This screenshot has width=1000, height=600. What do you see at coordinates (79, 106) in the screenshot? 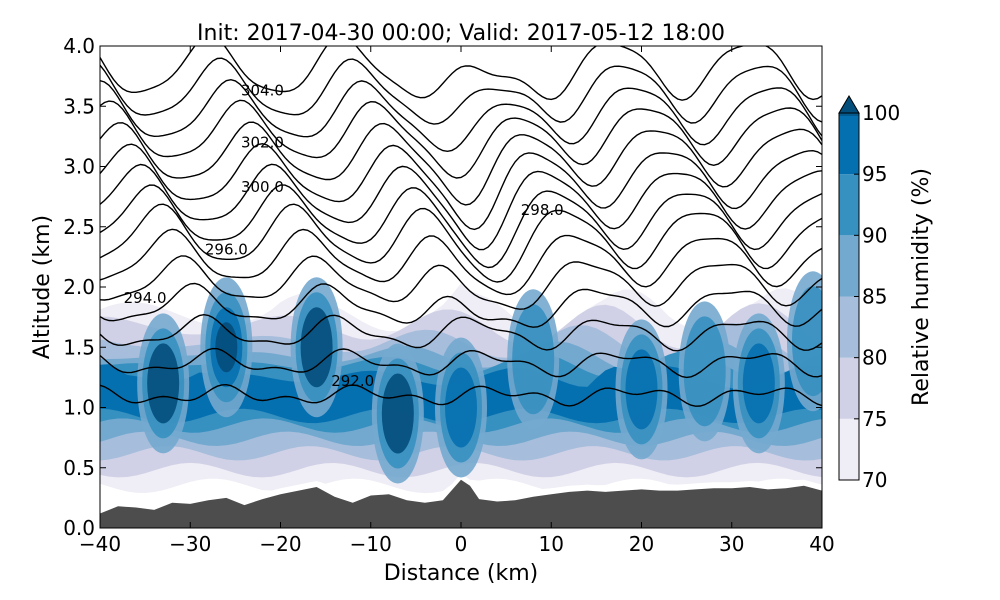
I see `y-tick-label: 3.5` at bounding box center [79, 106].